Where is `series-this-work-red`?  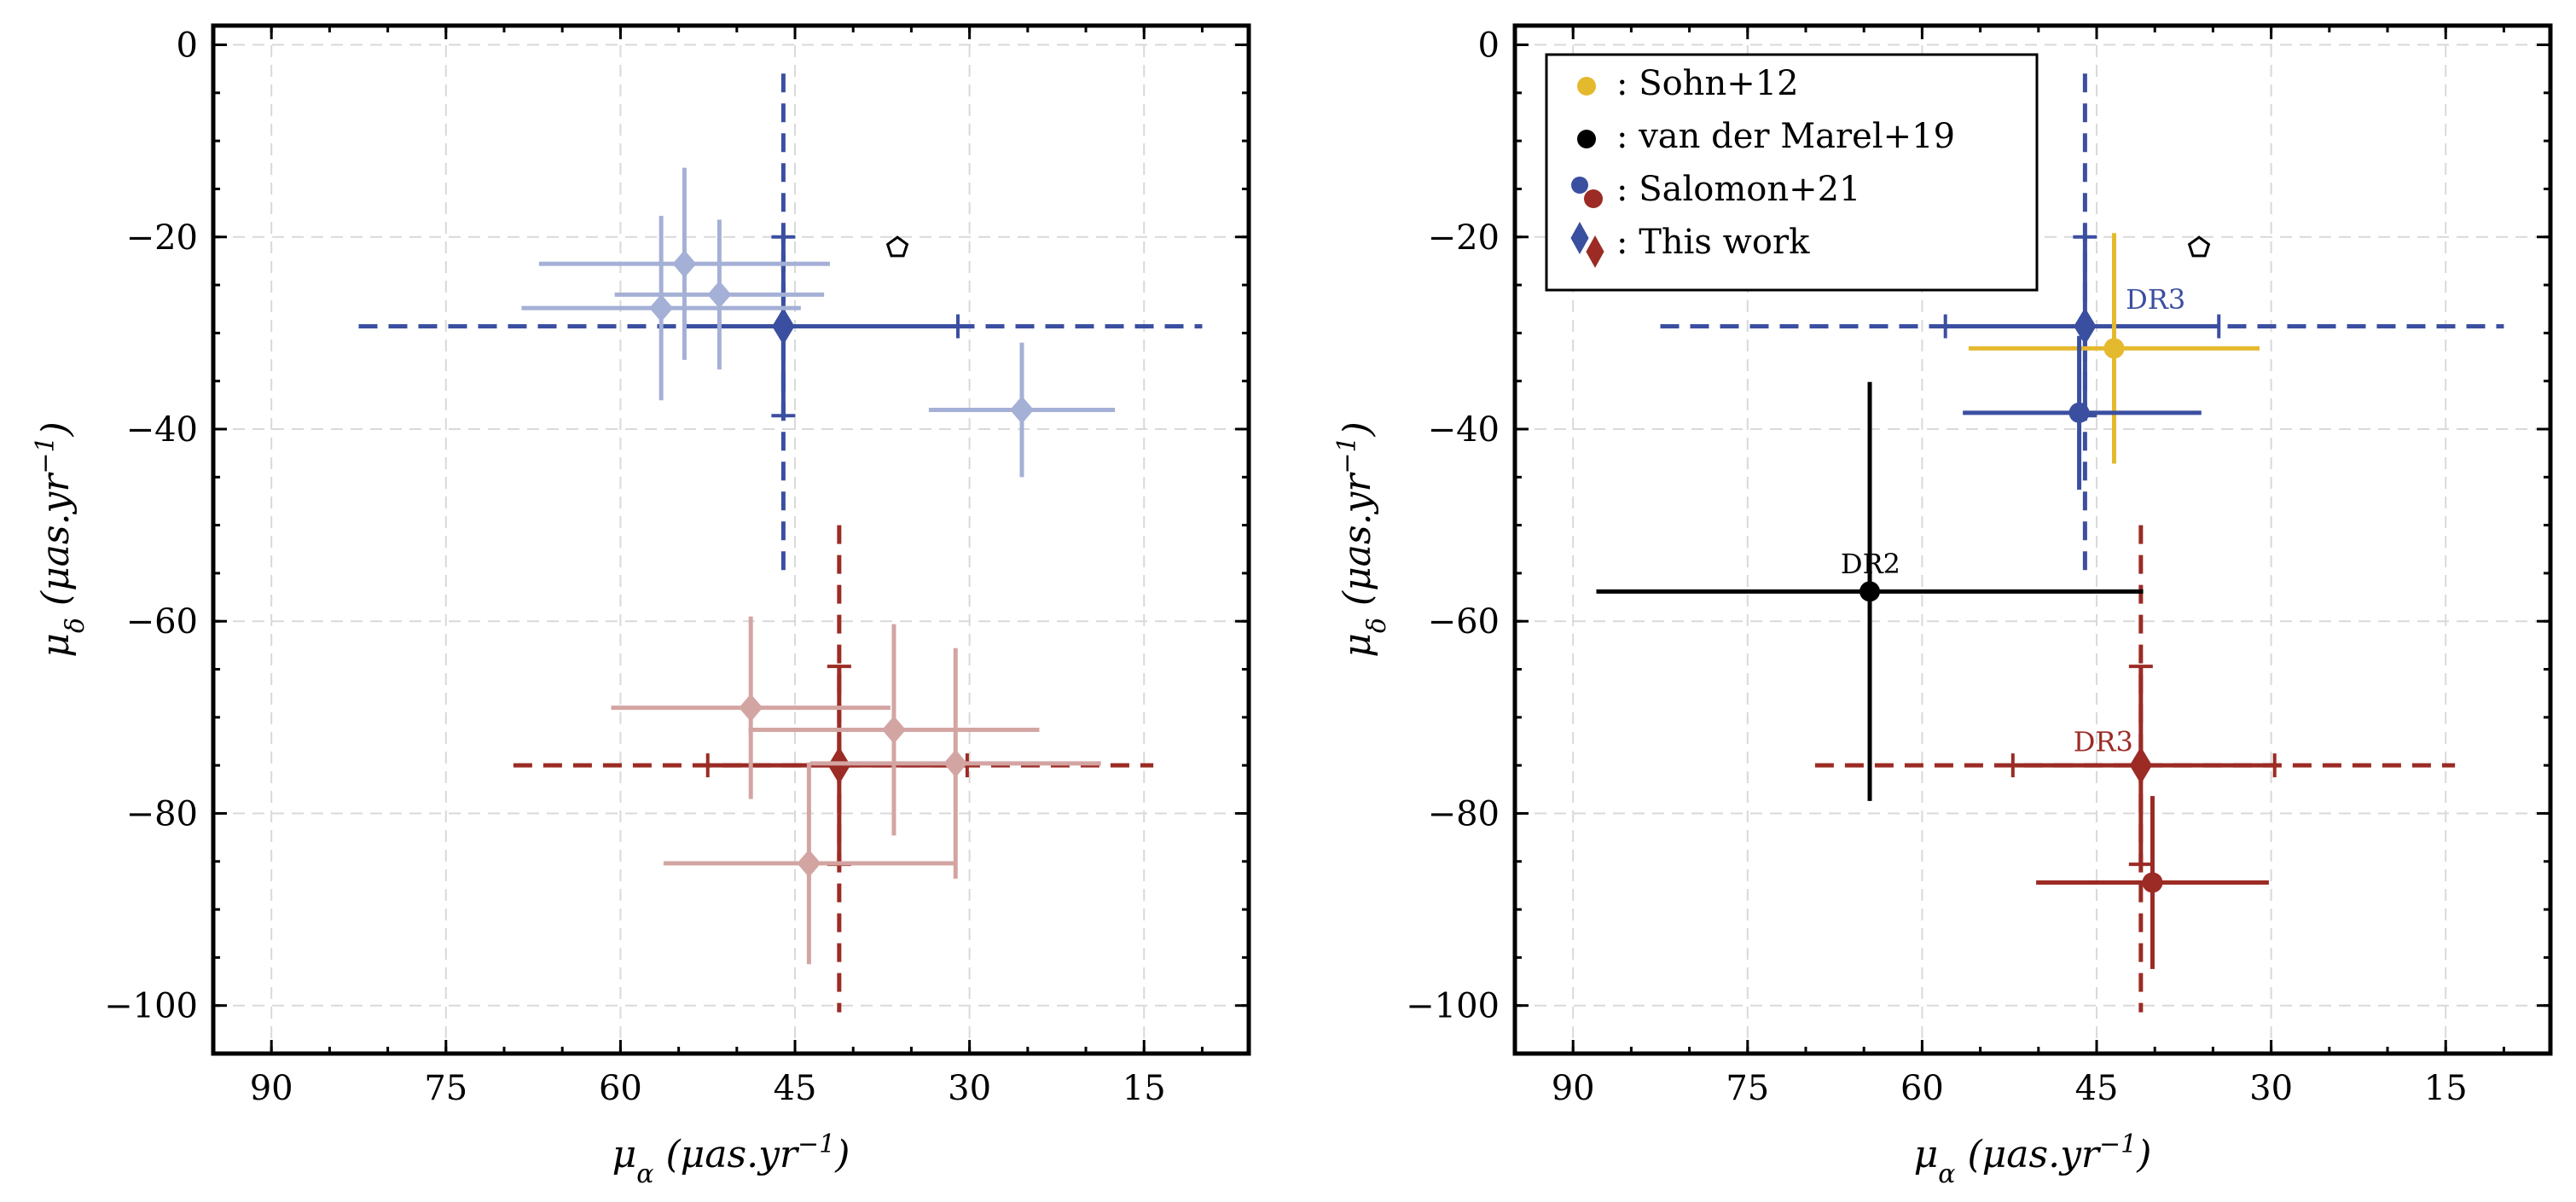
series-this-work-red is located at coordinates (2135, 769).